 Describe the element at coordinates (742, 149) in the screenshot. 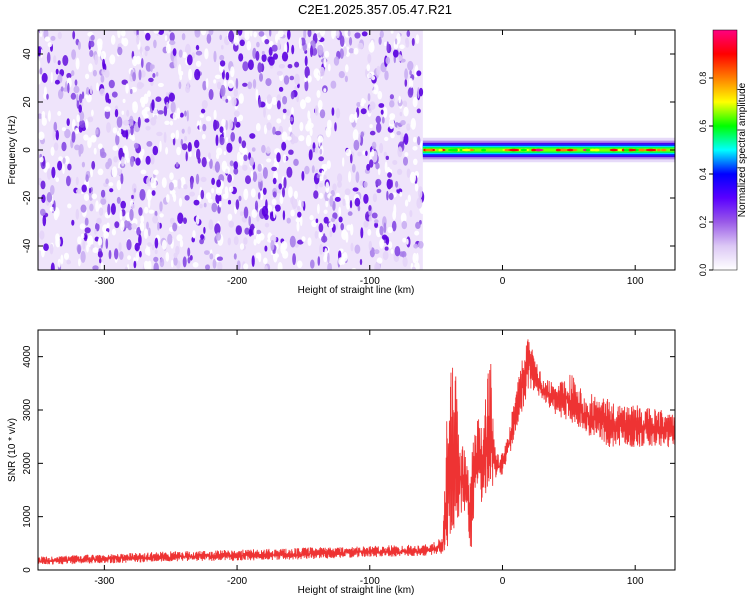

I see `colorbar-label: Normalized spectral amplitude` at that location.